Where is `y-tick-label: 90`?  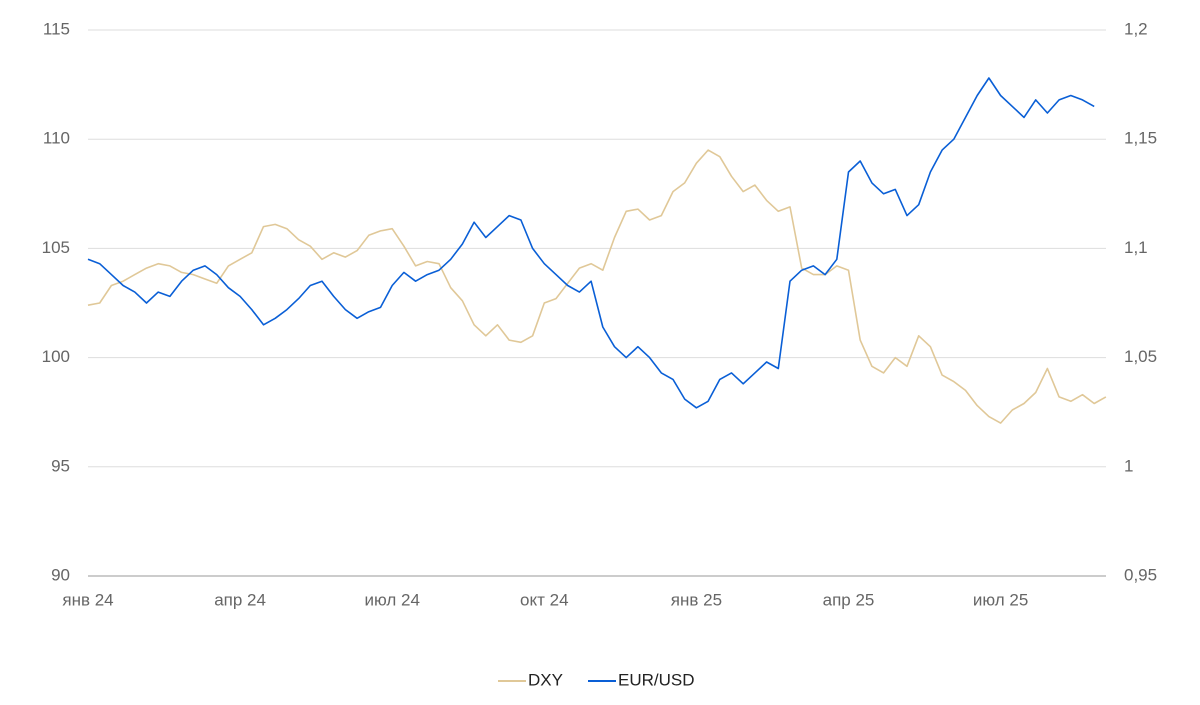
y-tick-label: 90 is located at coordinates (60, 574).